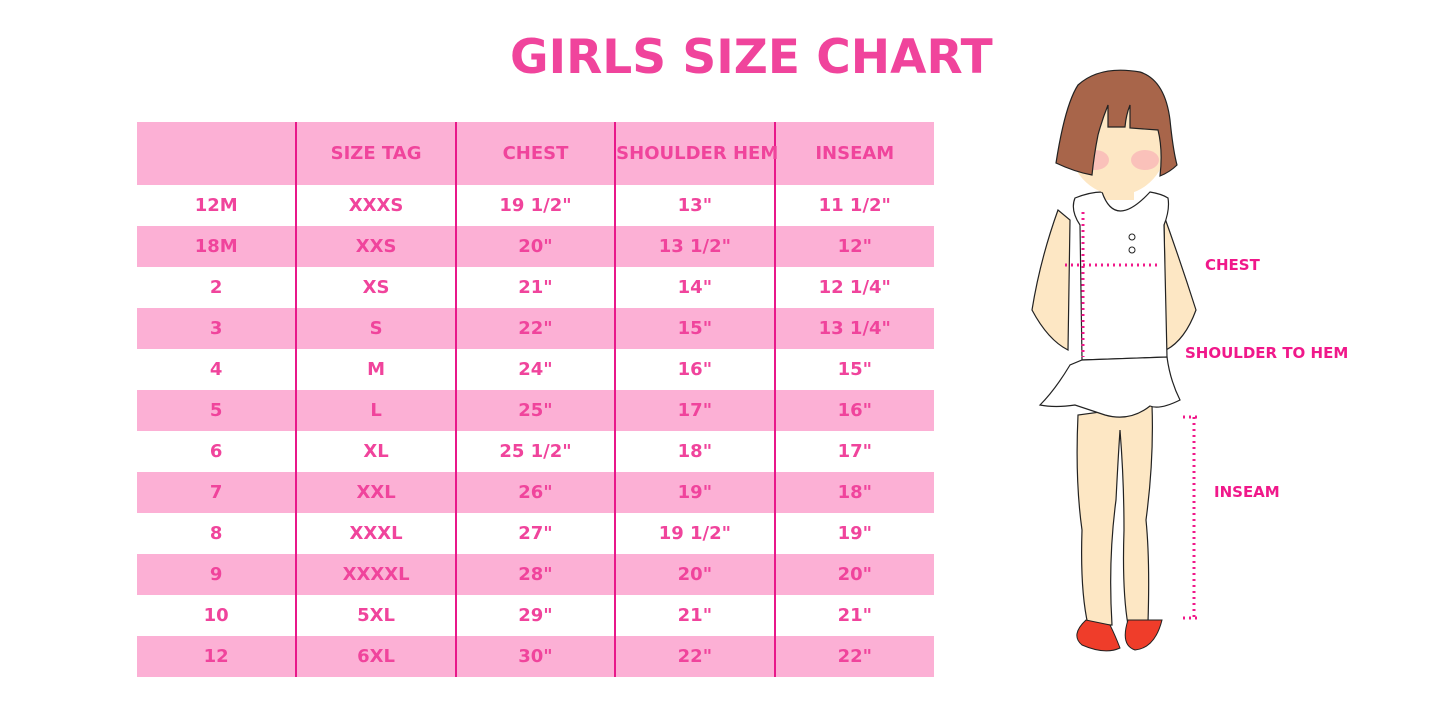 This screenshot has height=723, width=1445. Describe the element at coordinates (375, 246) in the screenshot. I see `table-cell: XXS` at that location.